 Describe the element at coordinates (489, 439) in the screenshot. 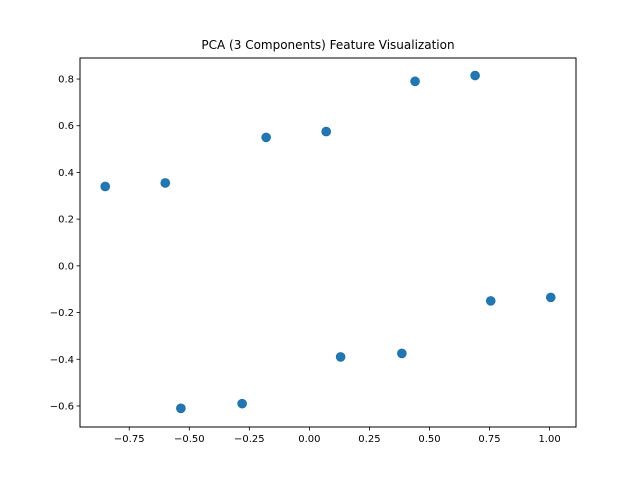

I see `x-tick-label: 0.75` at that location.